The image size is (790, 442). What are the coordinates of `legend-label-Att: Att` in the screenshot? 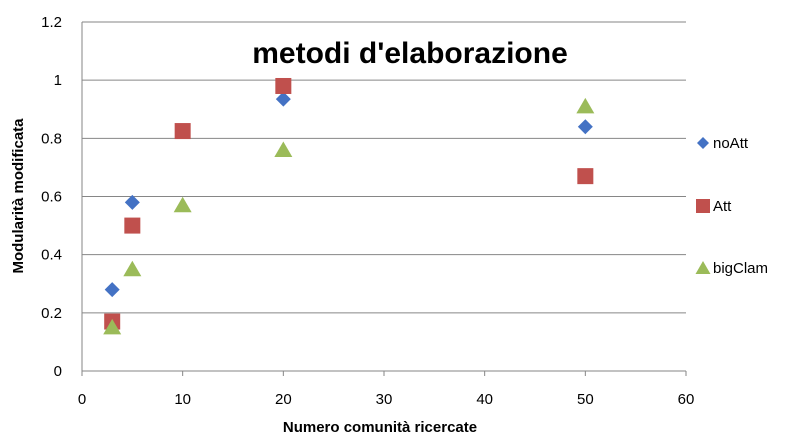 It's located at (722, 206).